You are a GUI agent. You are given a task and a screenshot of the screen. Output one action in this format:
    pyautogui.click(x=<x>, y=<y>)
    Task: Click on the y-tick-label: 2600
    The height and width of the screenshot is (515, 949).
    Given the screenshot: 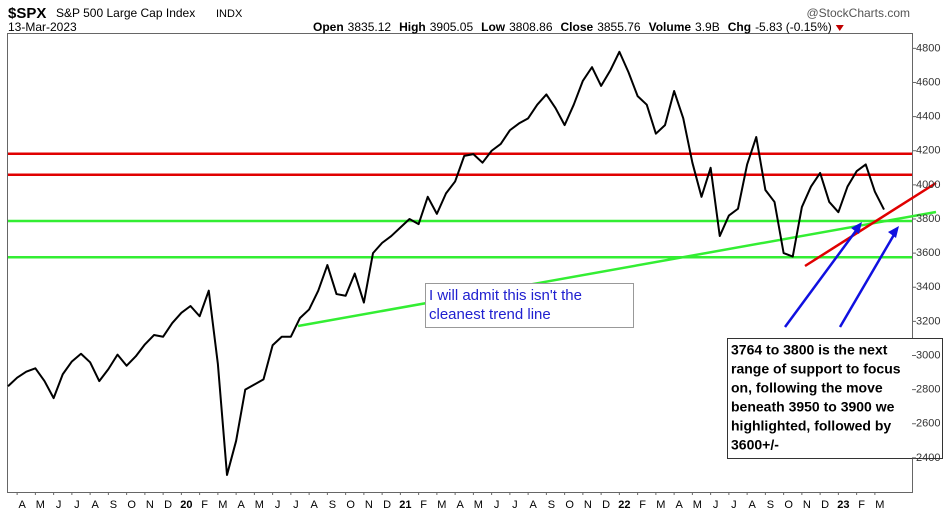 What is the action you would take?
    pyautogui.click(x=928, y=424)
    